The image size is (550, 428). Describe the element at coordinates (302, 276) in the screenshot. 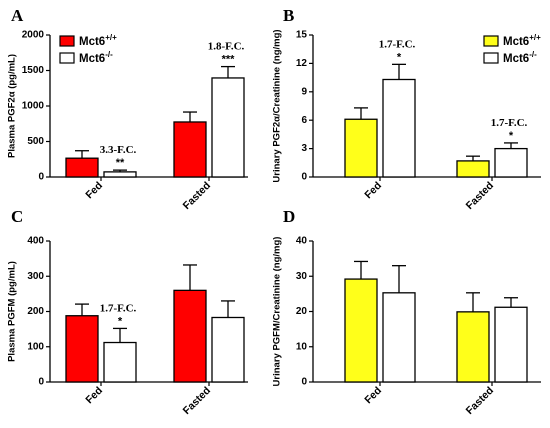

I see `y-tick-label: 30` at that location.